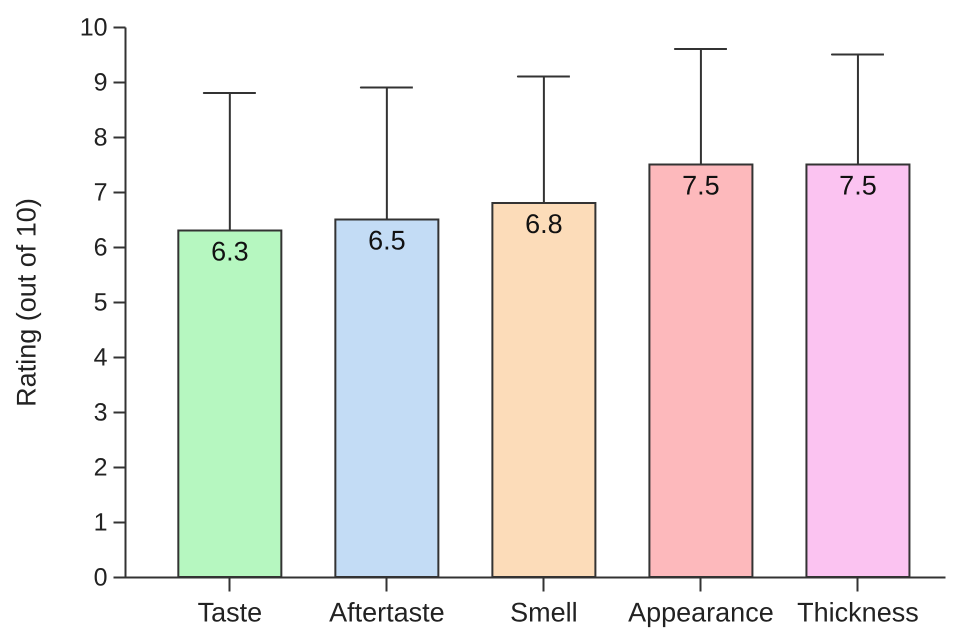 The height and width of the screenshot is (630, 964). Describe the element at coordinates (544, 613) in the screenshot. I see `x-tick-label: Smell` at that location.